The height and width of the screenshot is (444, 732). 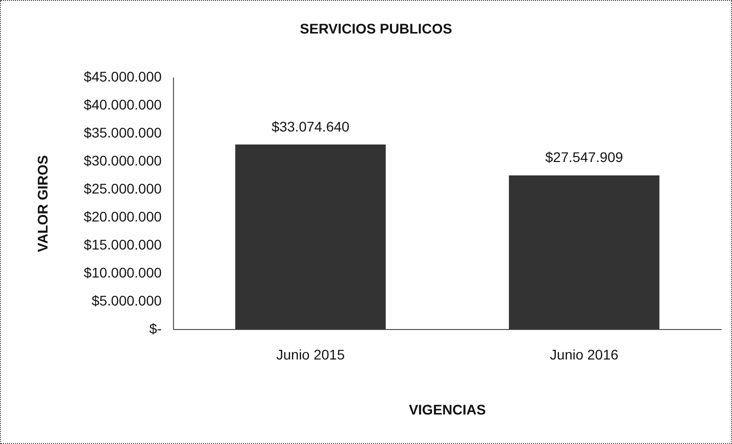 I want to click on x-tick-label: Junio 2016, so click(x=584, y=354).